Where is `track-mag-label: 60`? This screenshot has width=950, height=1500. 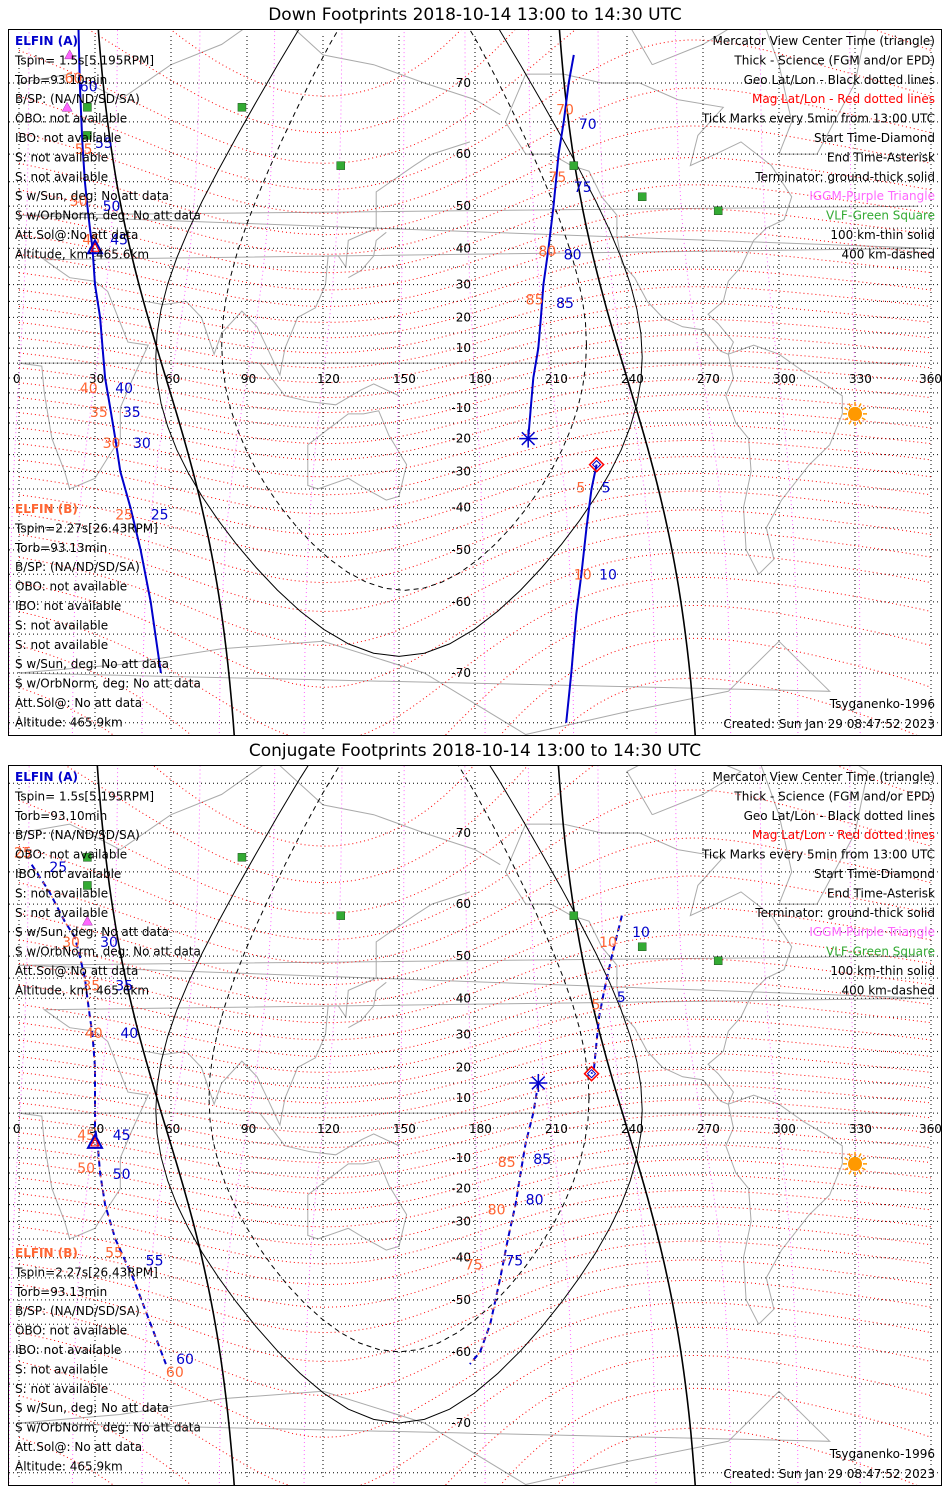 track-mag-label: 60 is located at coordinates (175, 1373).